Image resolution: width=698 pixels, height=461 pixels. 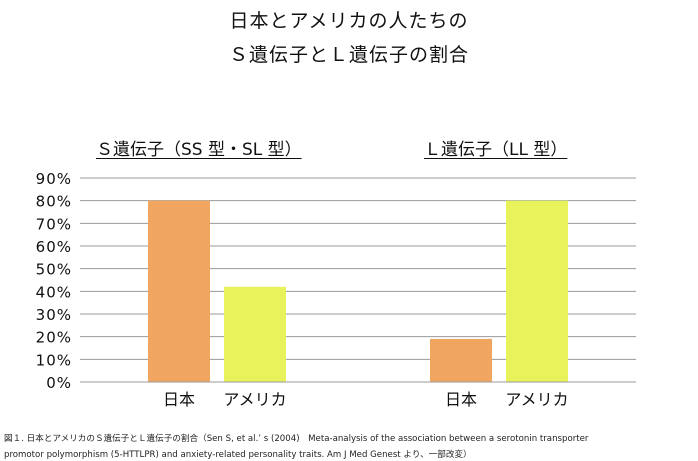 I want to click on y-tick-label: 50%, so click(x=54, y=270).